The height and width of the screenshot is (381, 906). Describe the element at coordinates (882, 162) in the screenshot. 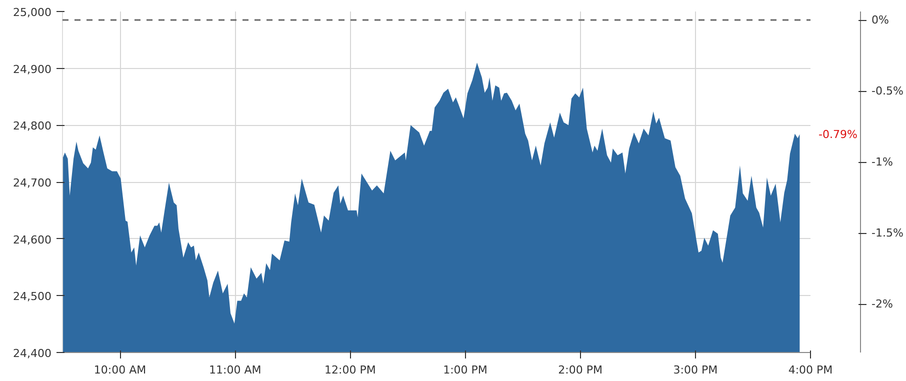

I see `y2-tick-label: -1%` at that location.